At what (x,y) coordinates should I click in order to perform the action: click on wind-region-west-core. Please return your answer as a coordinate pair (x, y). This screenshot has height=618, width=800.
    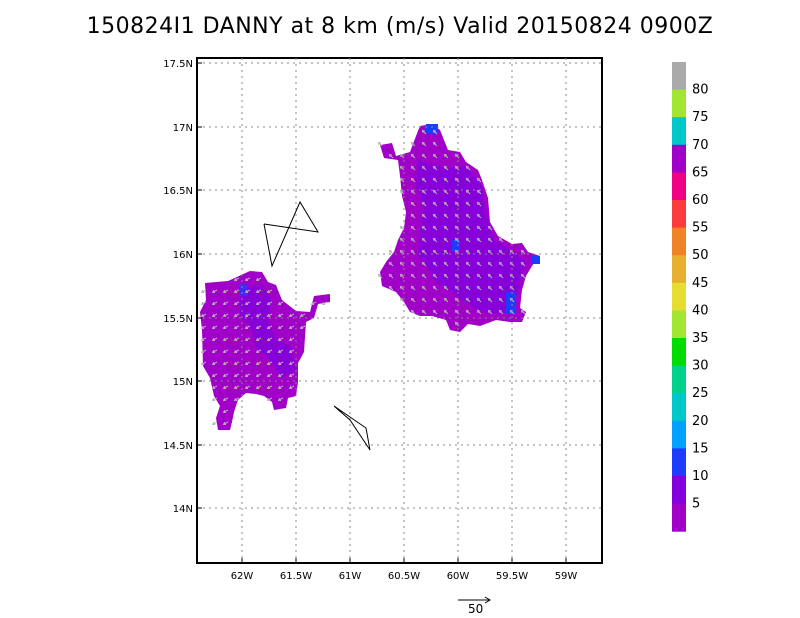
    Looking at the image, I should click on (268, 331).